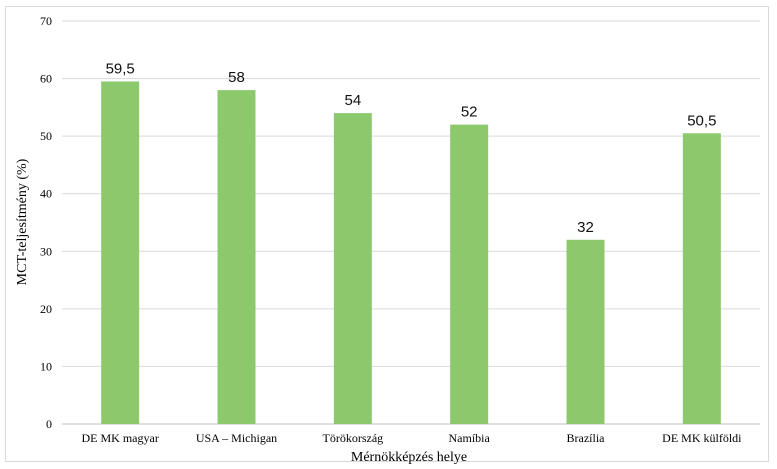  Describe the element at coordinates (120, 68) in the screenshot. I see `data-label: 59,5` at that location.